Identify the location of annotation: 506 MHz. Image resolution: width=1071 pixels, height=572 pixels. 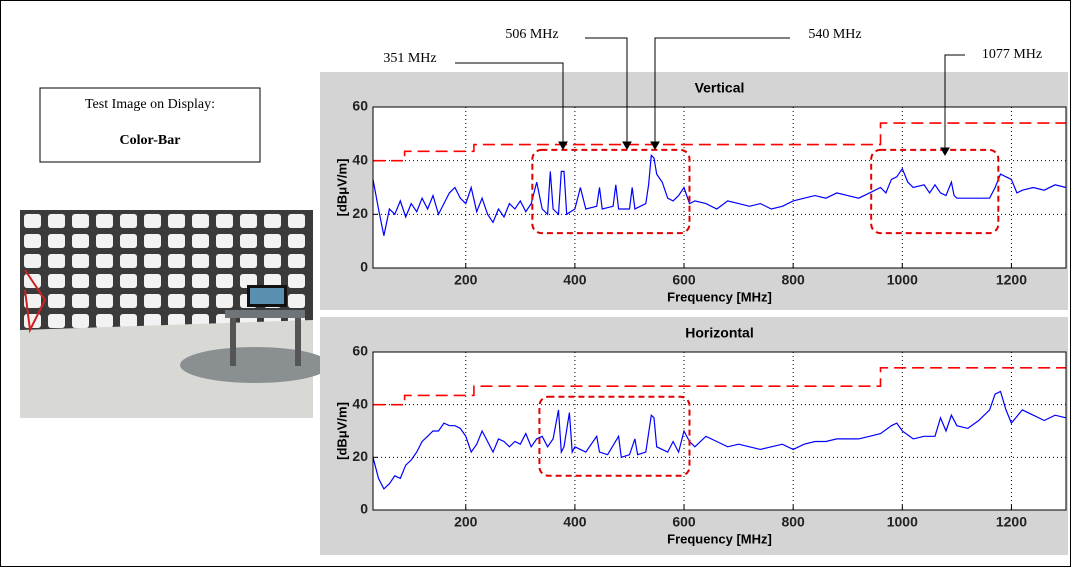
(531, 34).